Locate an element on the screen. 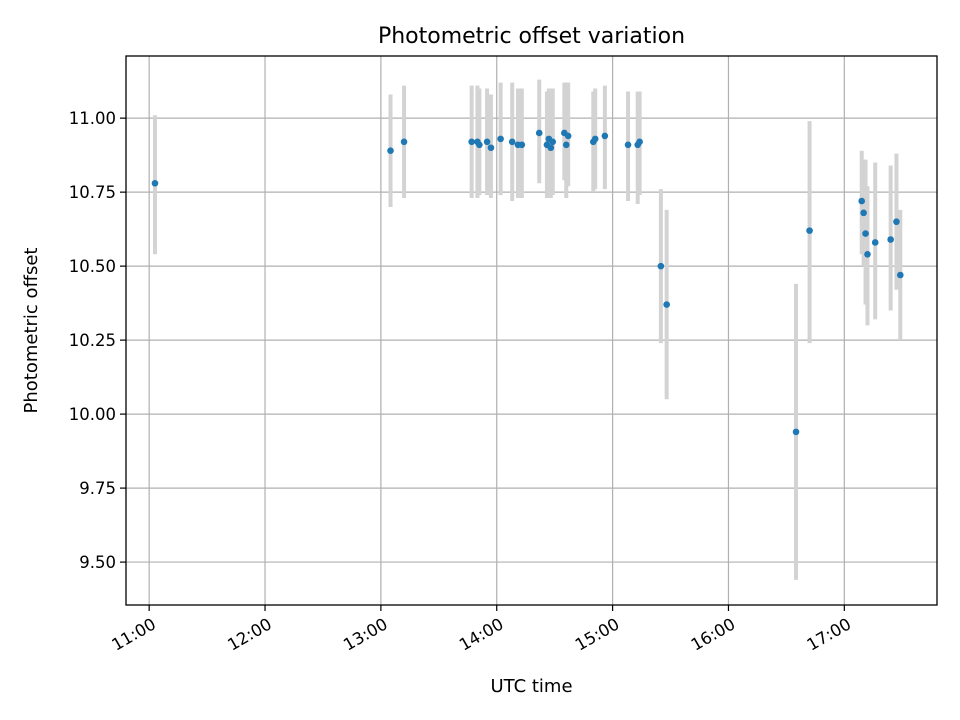 The width and height of the screenshot is (960, 720). y-tick-label: 9.75 is located at coordinates (97, 488).